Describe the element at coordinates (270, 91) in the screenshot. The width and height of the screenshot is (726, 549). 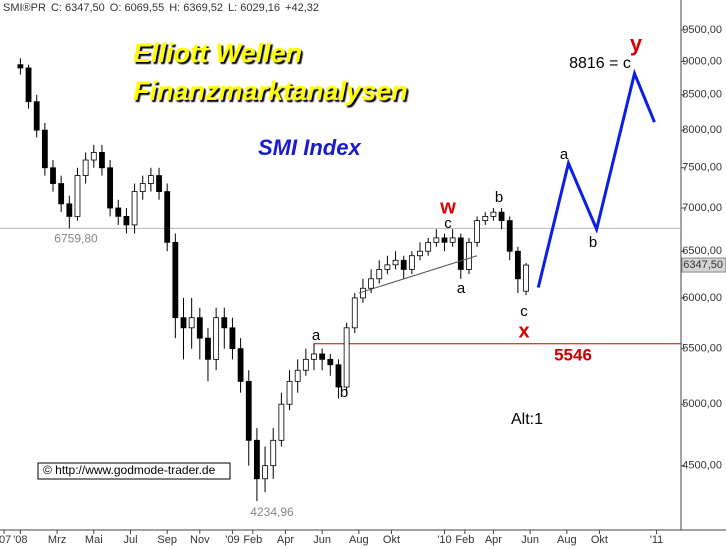
I see `chart-subtitle: Finanzmarktanalysen` at that location.